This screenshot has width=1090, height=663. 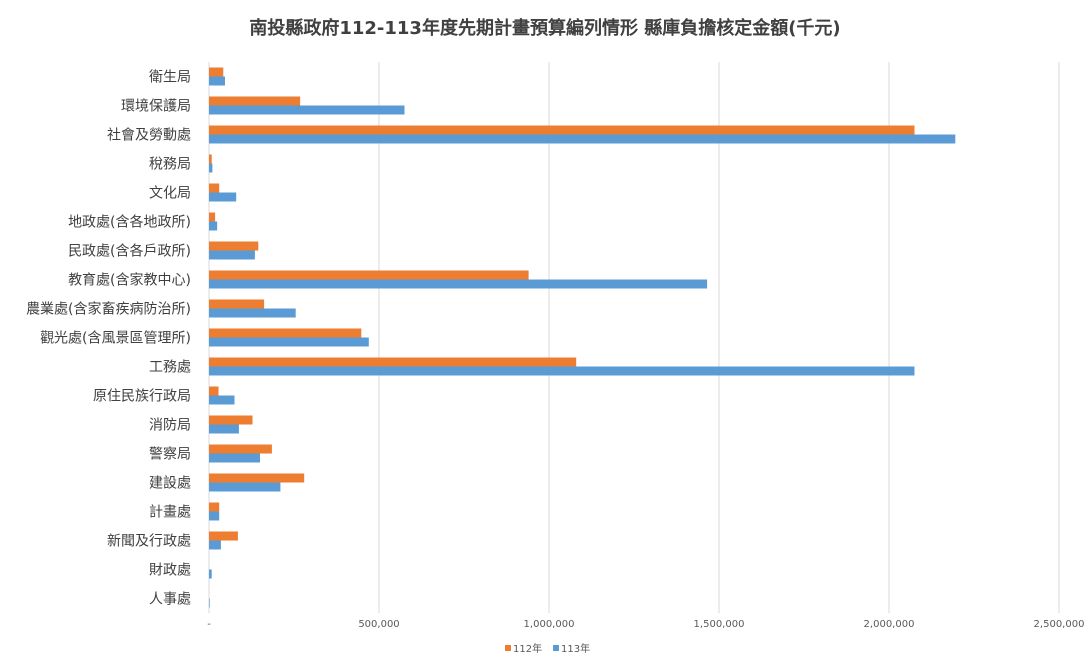 What do you see at coordinates (170, 194) in the screenshot?
I see `category-label: 文化局` at bounding box center [170, 194].